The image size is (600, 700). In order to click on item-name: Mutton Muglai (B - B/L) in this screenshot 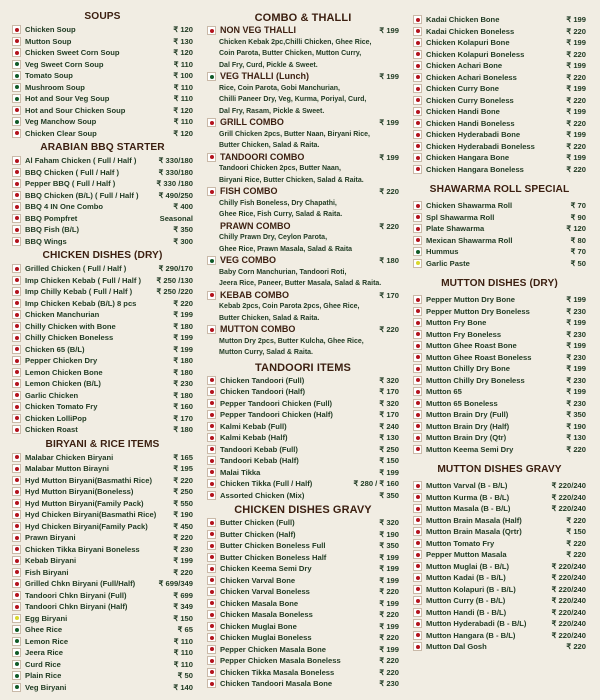, I will do `click(468, 566)`.